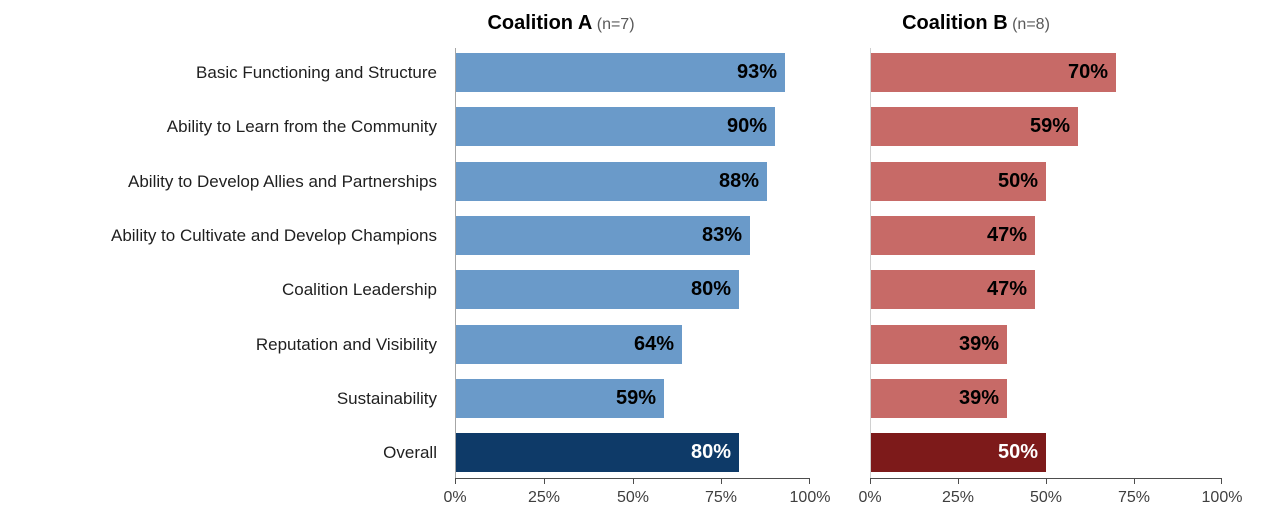 The image size is (1287, 532). What do you see at coordinates (410, 452) in the screenshot?
I see `category-label: Overall` at bounding box center [410, 452].